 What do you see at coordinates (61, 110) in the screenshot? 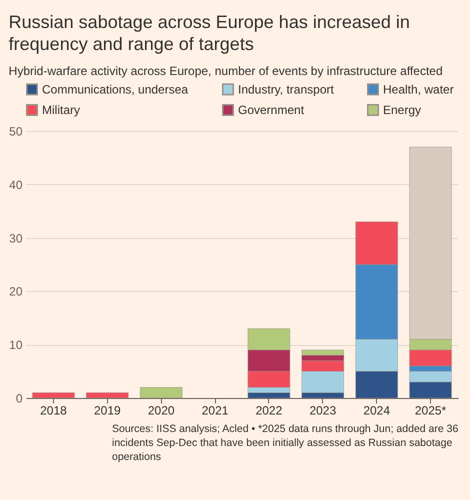
I see `legend-label: Military` at bounding box center [61, 110].